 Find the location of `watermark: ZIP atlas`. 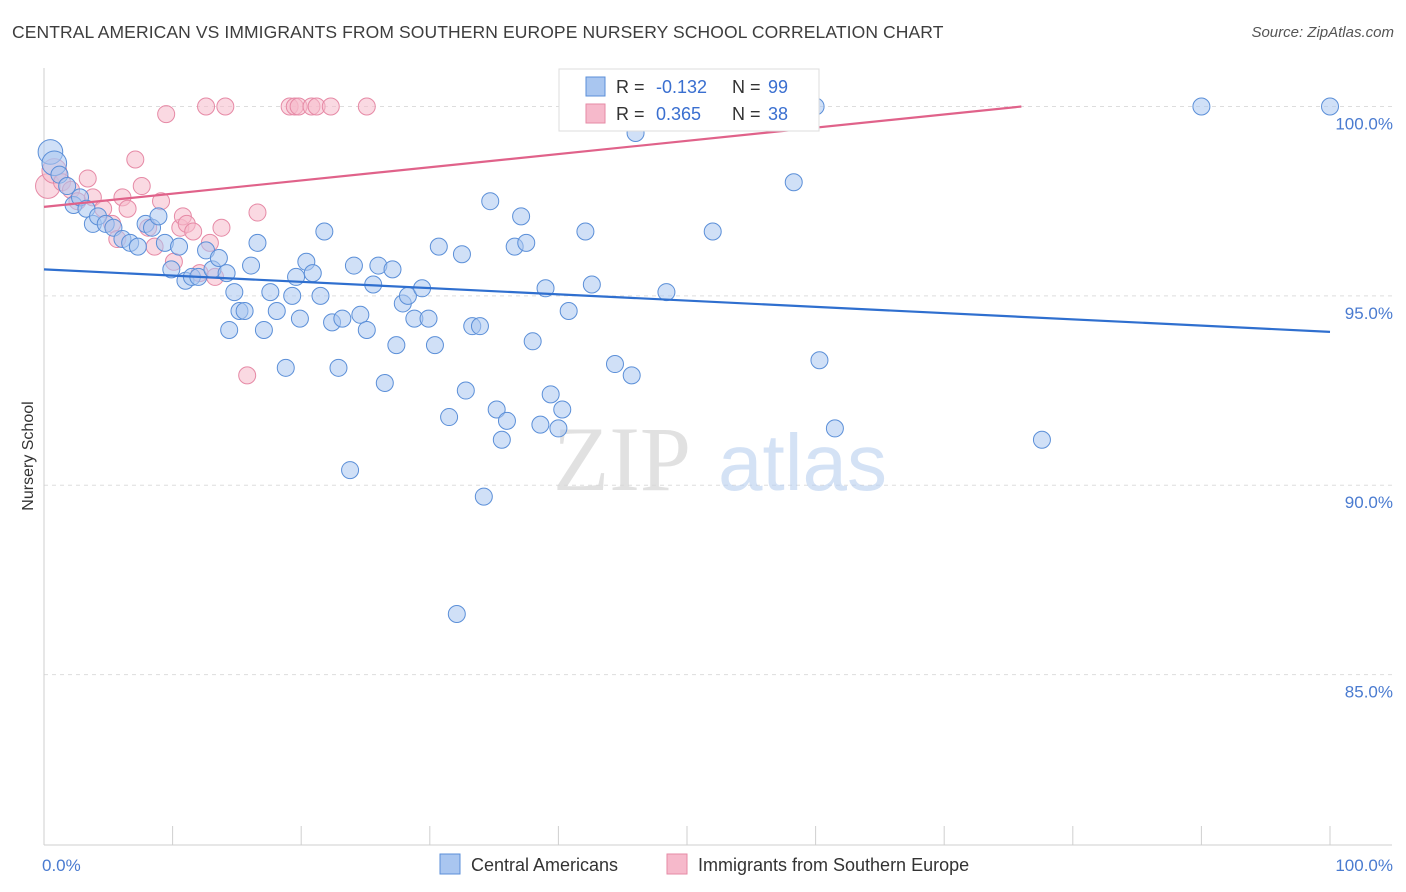

watermark: ZIP atlas is located at coordinates (720, 459).